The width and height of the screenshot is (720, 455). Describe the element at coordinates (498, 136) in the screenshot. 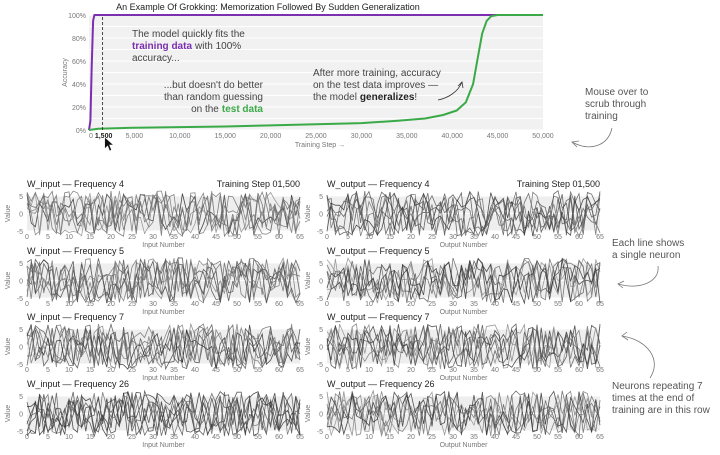

I see `x-tick-label: 45,000` at that location.